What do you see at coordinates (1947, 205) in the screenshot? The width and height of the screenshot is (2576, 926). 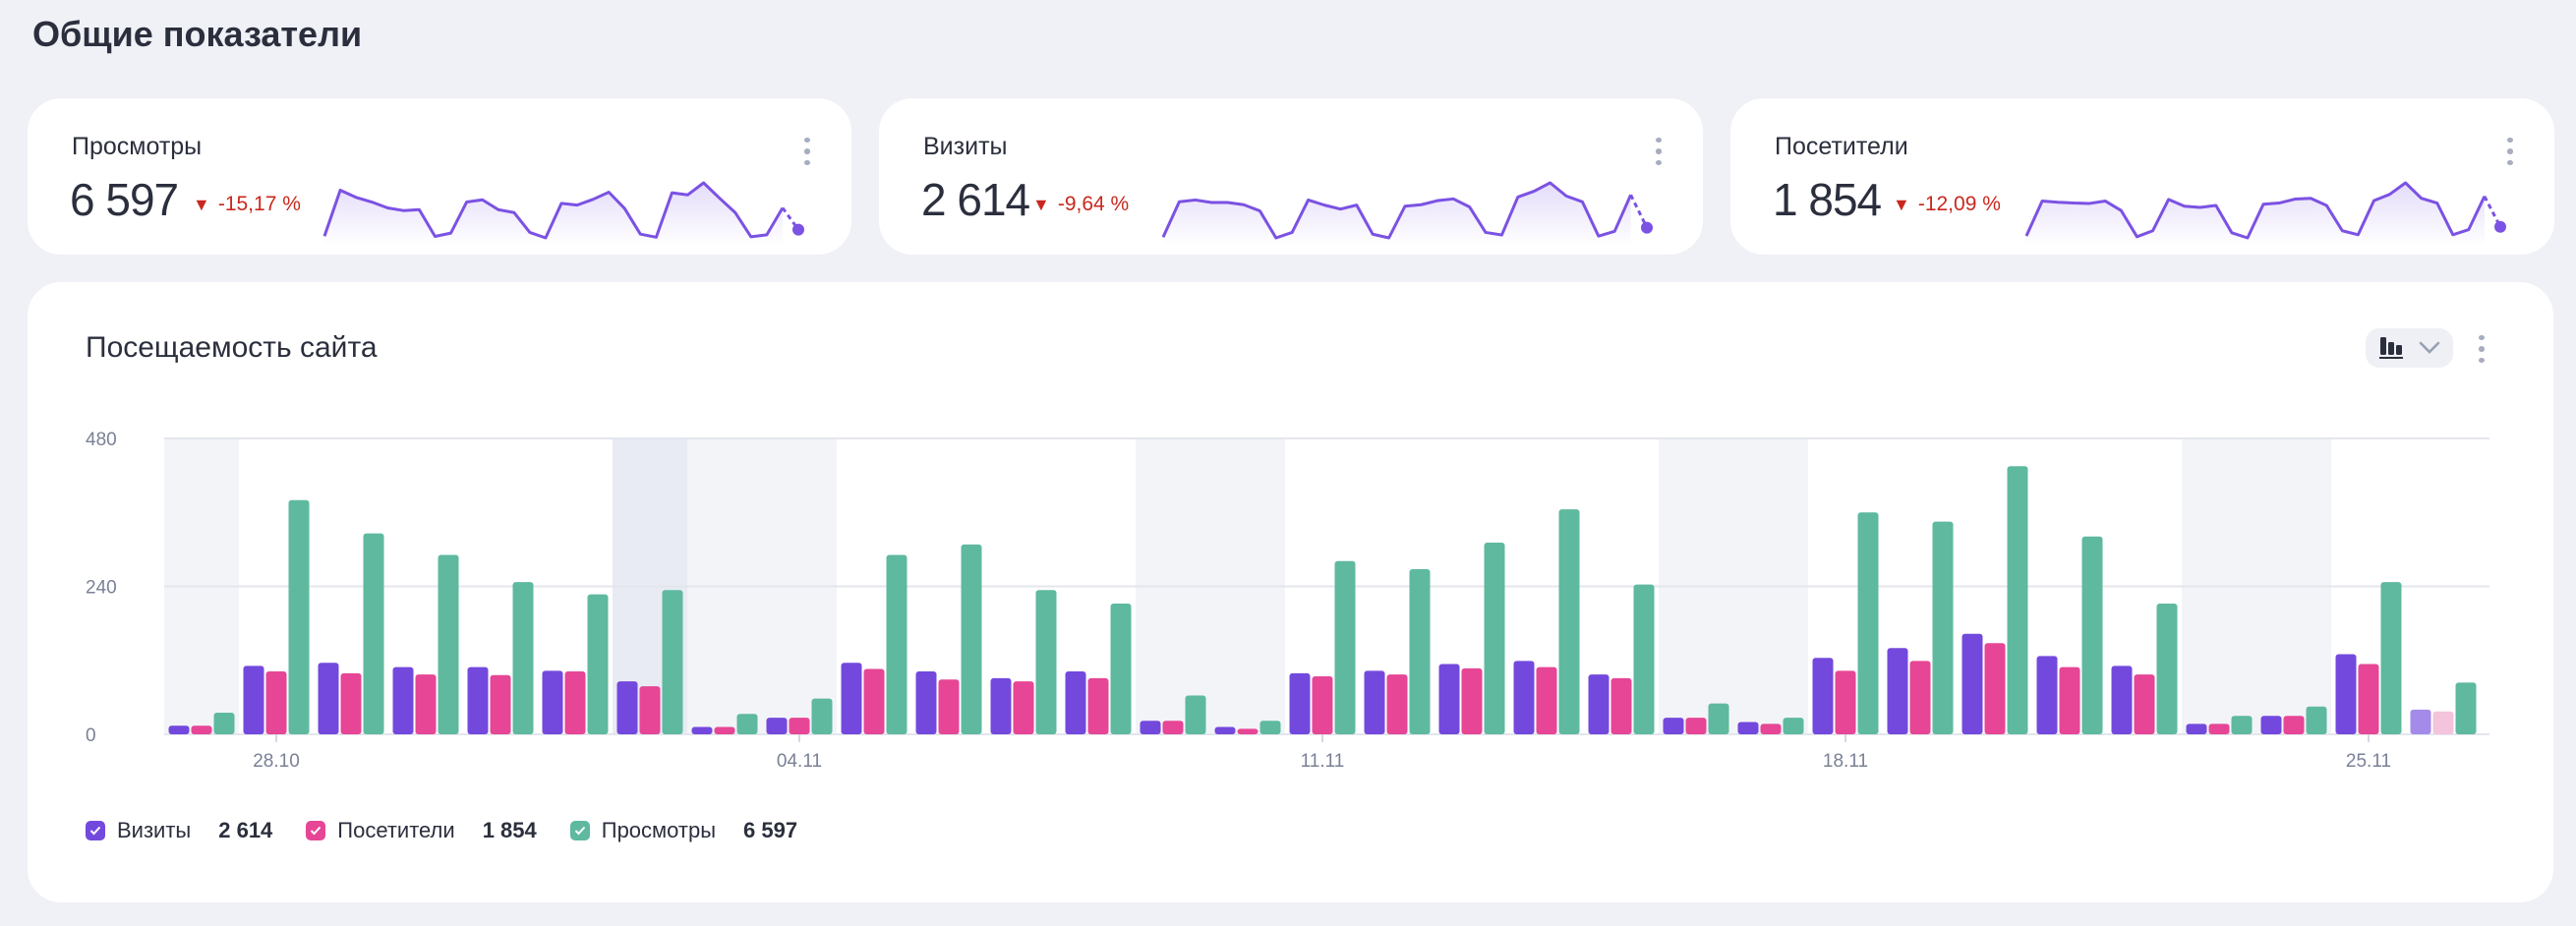 I see `kpi-change: ▼ -12,09 %` at bounding box center [1947, 205].